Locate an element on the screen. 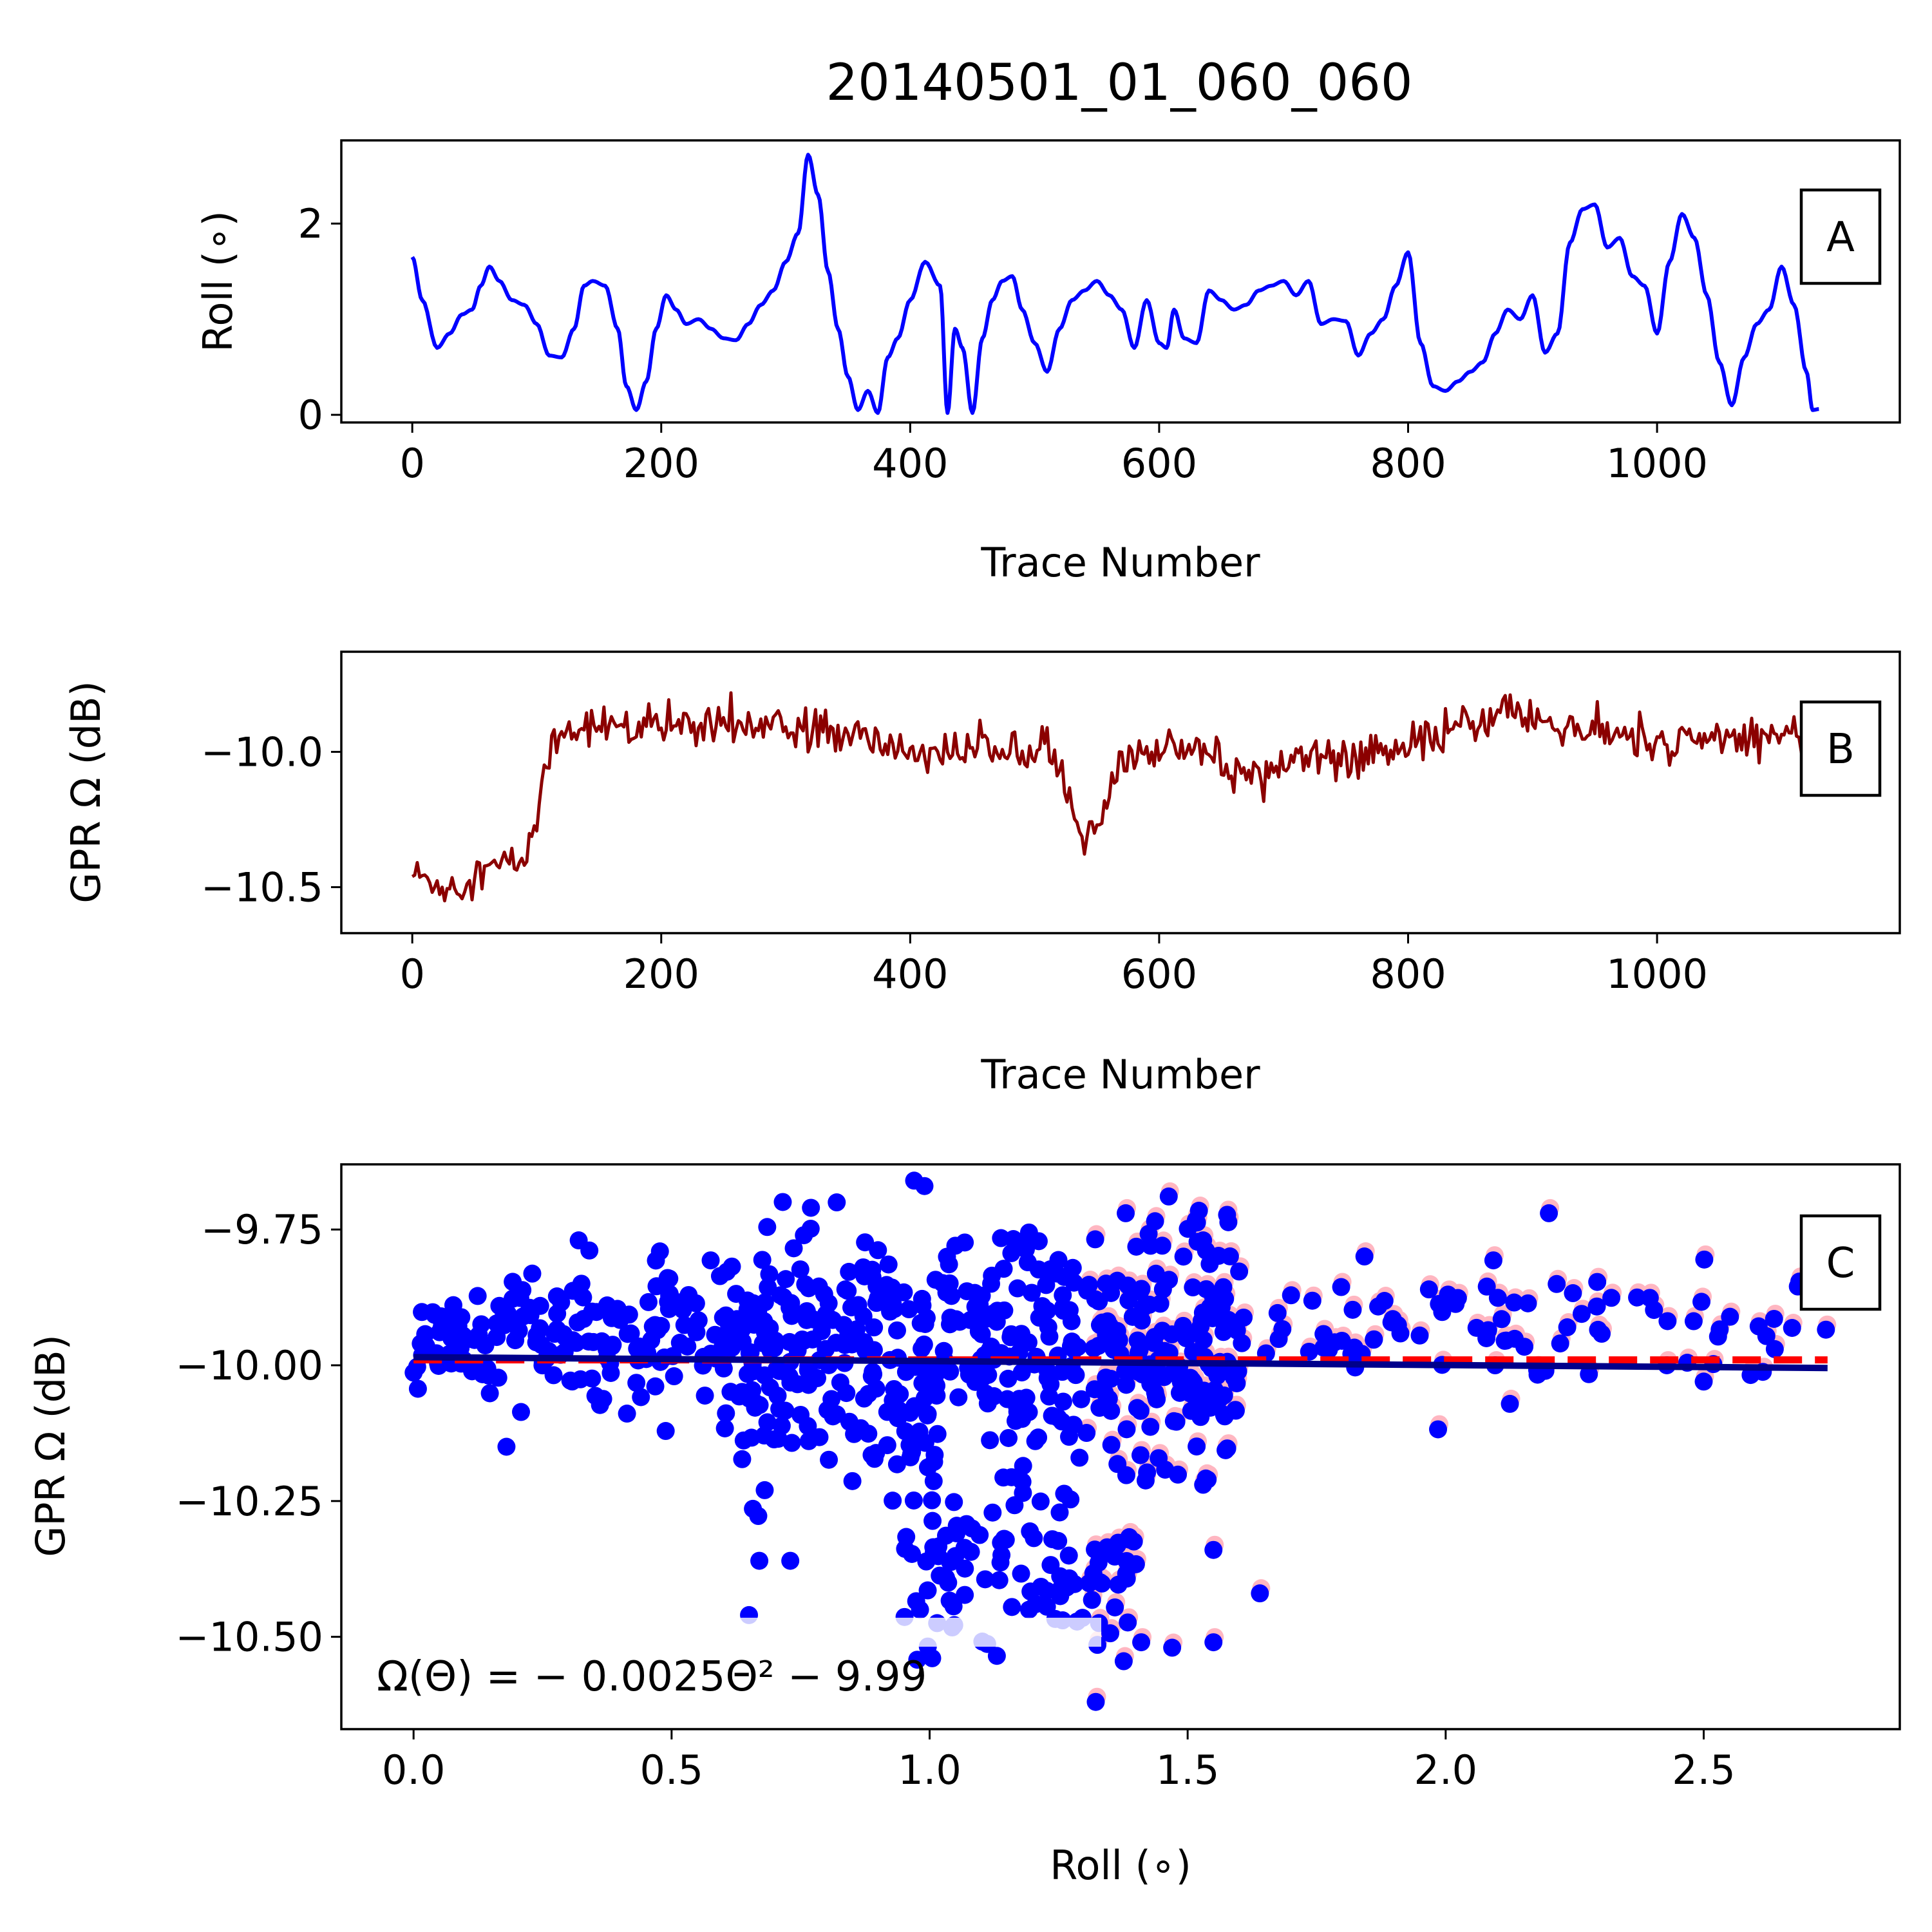  ytick-label: −10.50 is located at coordinates (249, 1638).